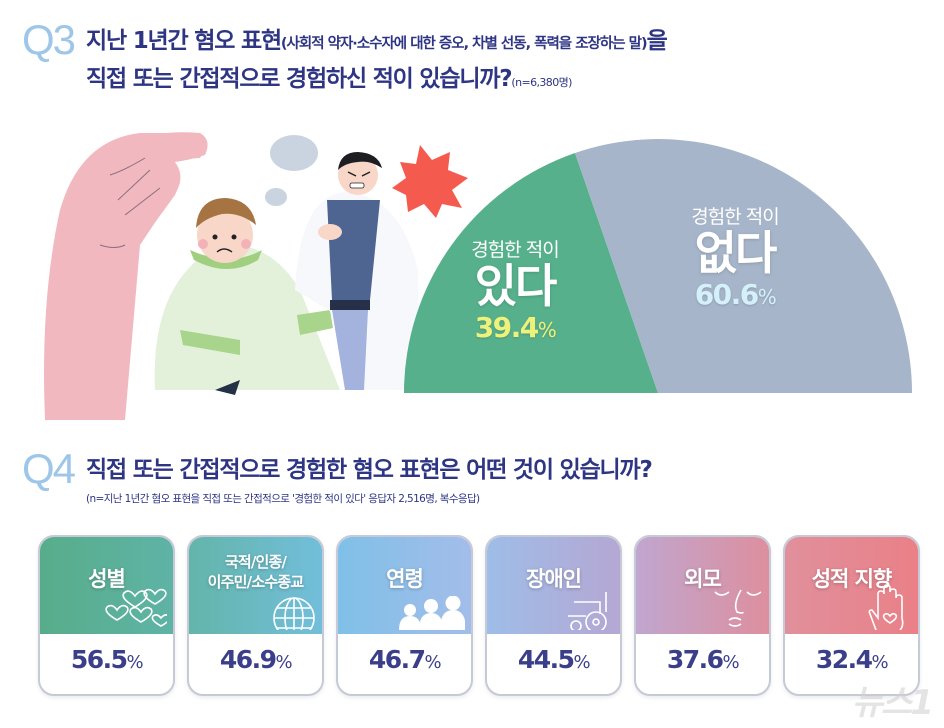 The height and width of the screenshot is (728, 944). Describe the element at coordinates (256, 659) in the screenshot. I see `card-value: 46.9%` at that location.